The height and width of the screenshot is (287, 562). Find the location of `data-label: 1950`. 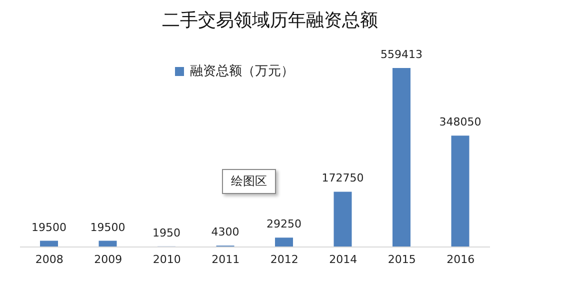

data-label: 1950 is located at coordinates (166, 233).